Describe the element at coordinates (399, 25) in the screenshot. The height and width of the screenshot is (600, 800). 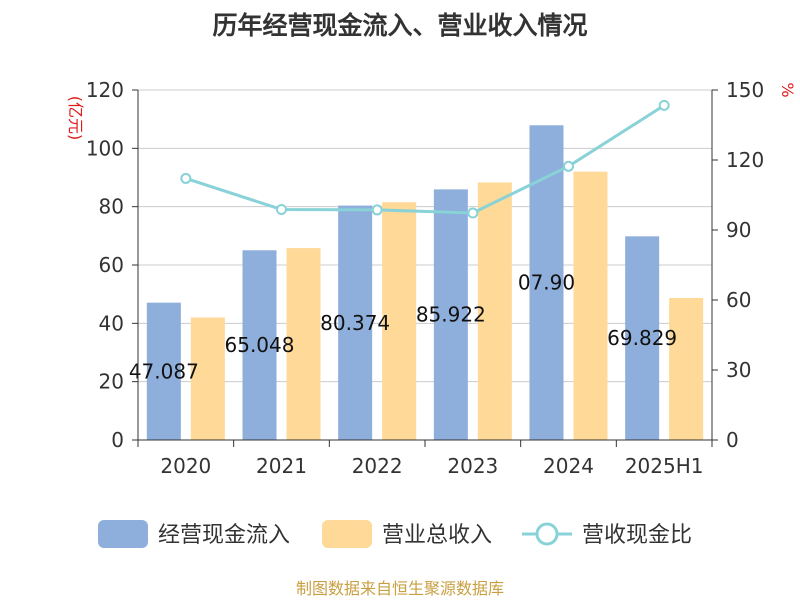
I see `chart-title: 历年经营现金流入、营业收入情况` at that location.